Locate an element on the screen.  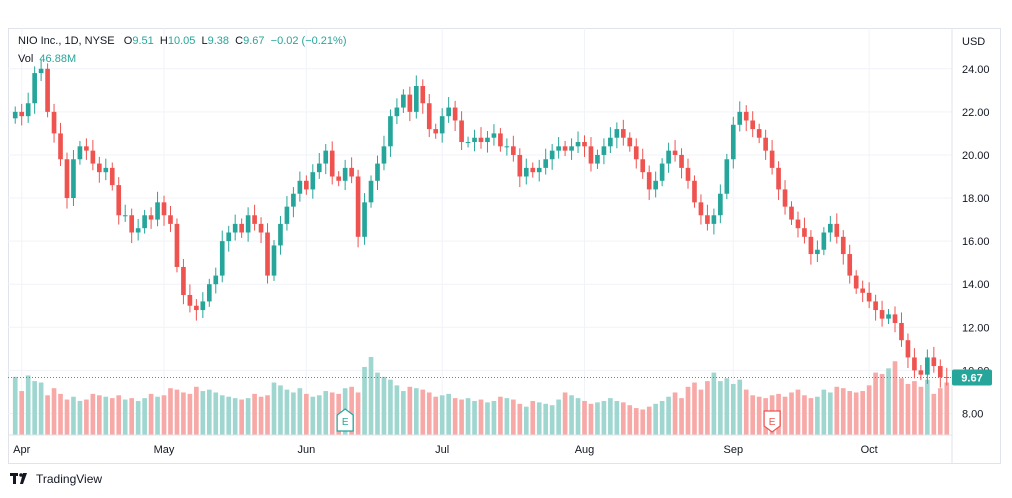
legend-close-label: C is located at coordinates (239, 41).